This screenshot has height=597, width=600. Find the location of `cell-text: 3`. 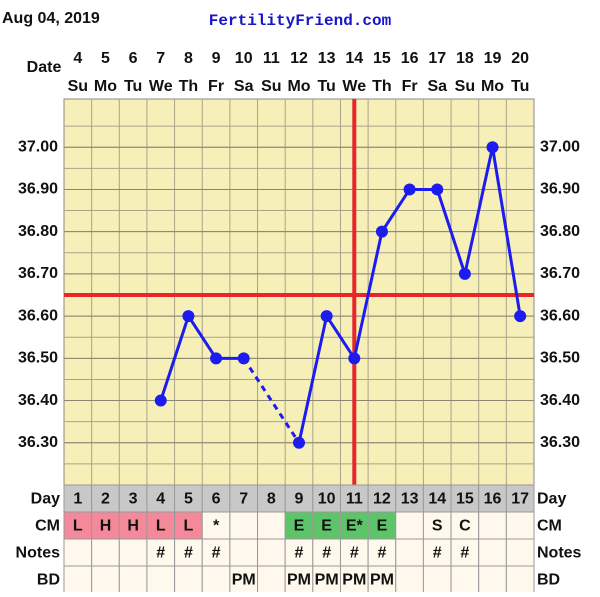

cell-text: 3 is located at coordinates (133, 499).